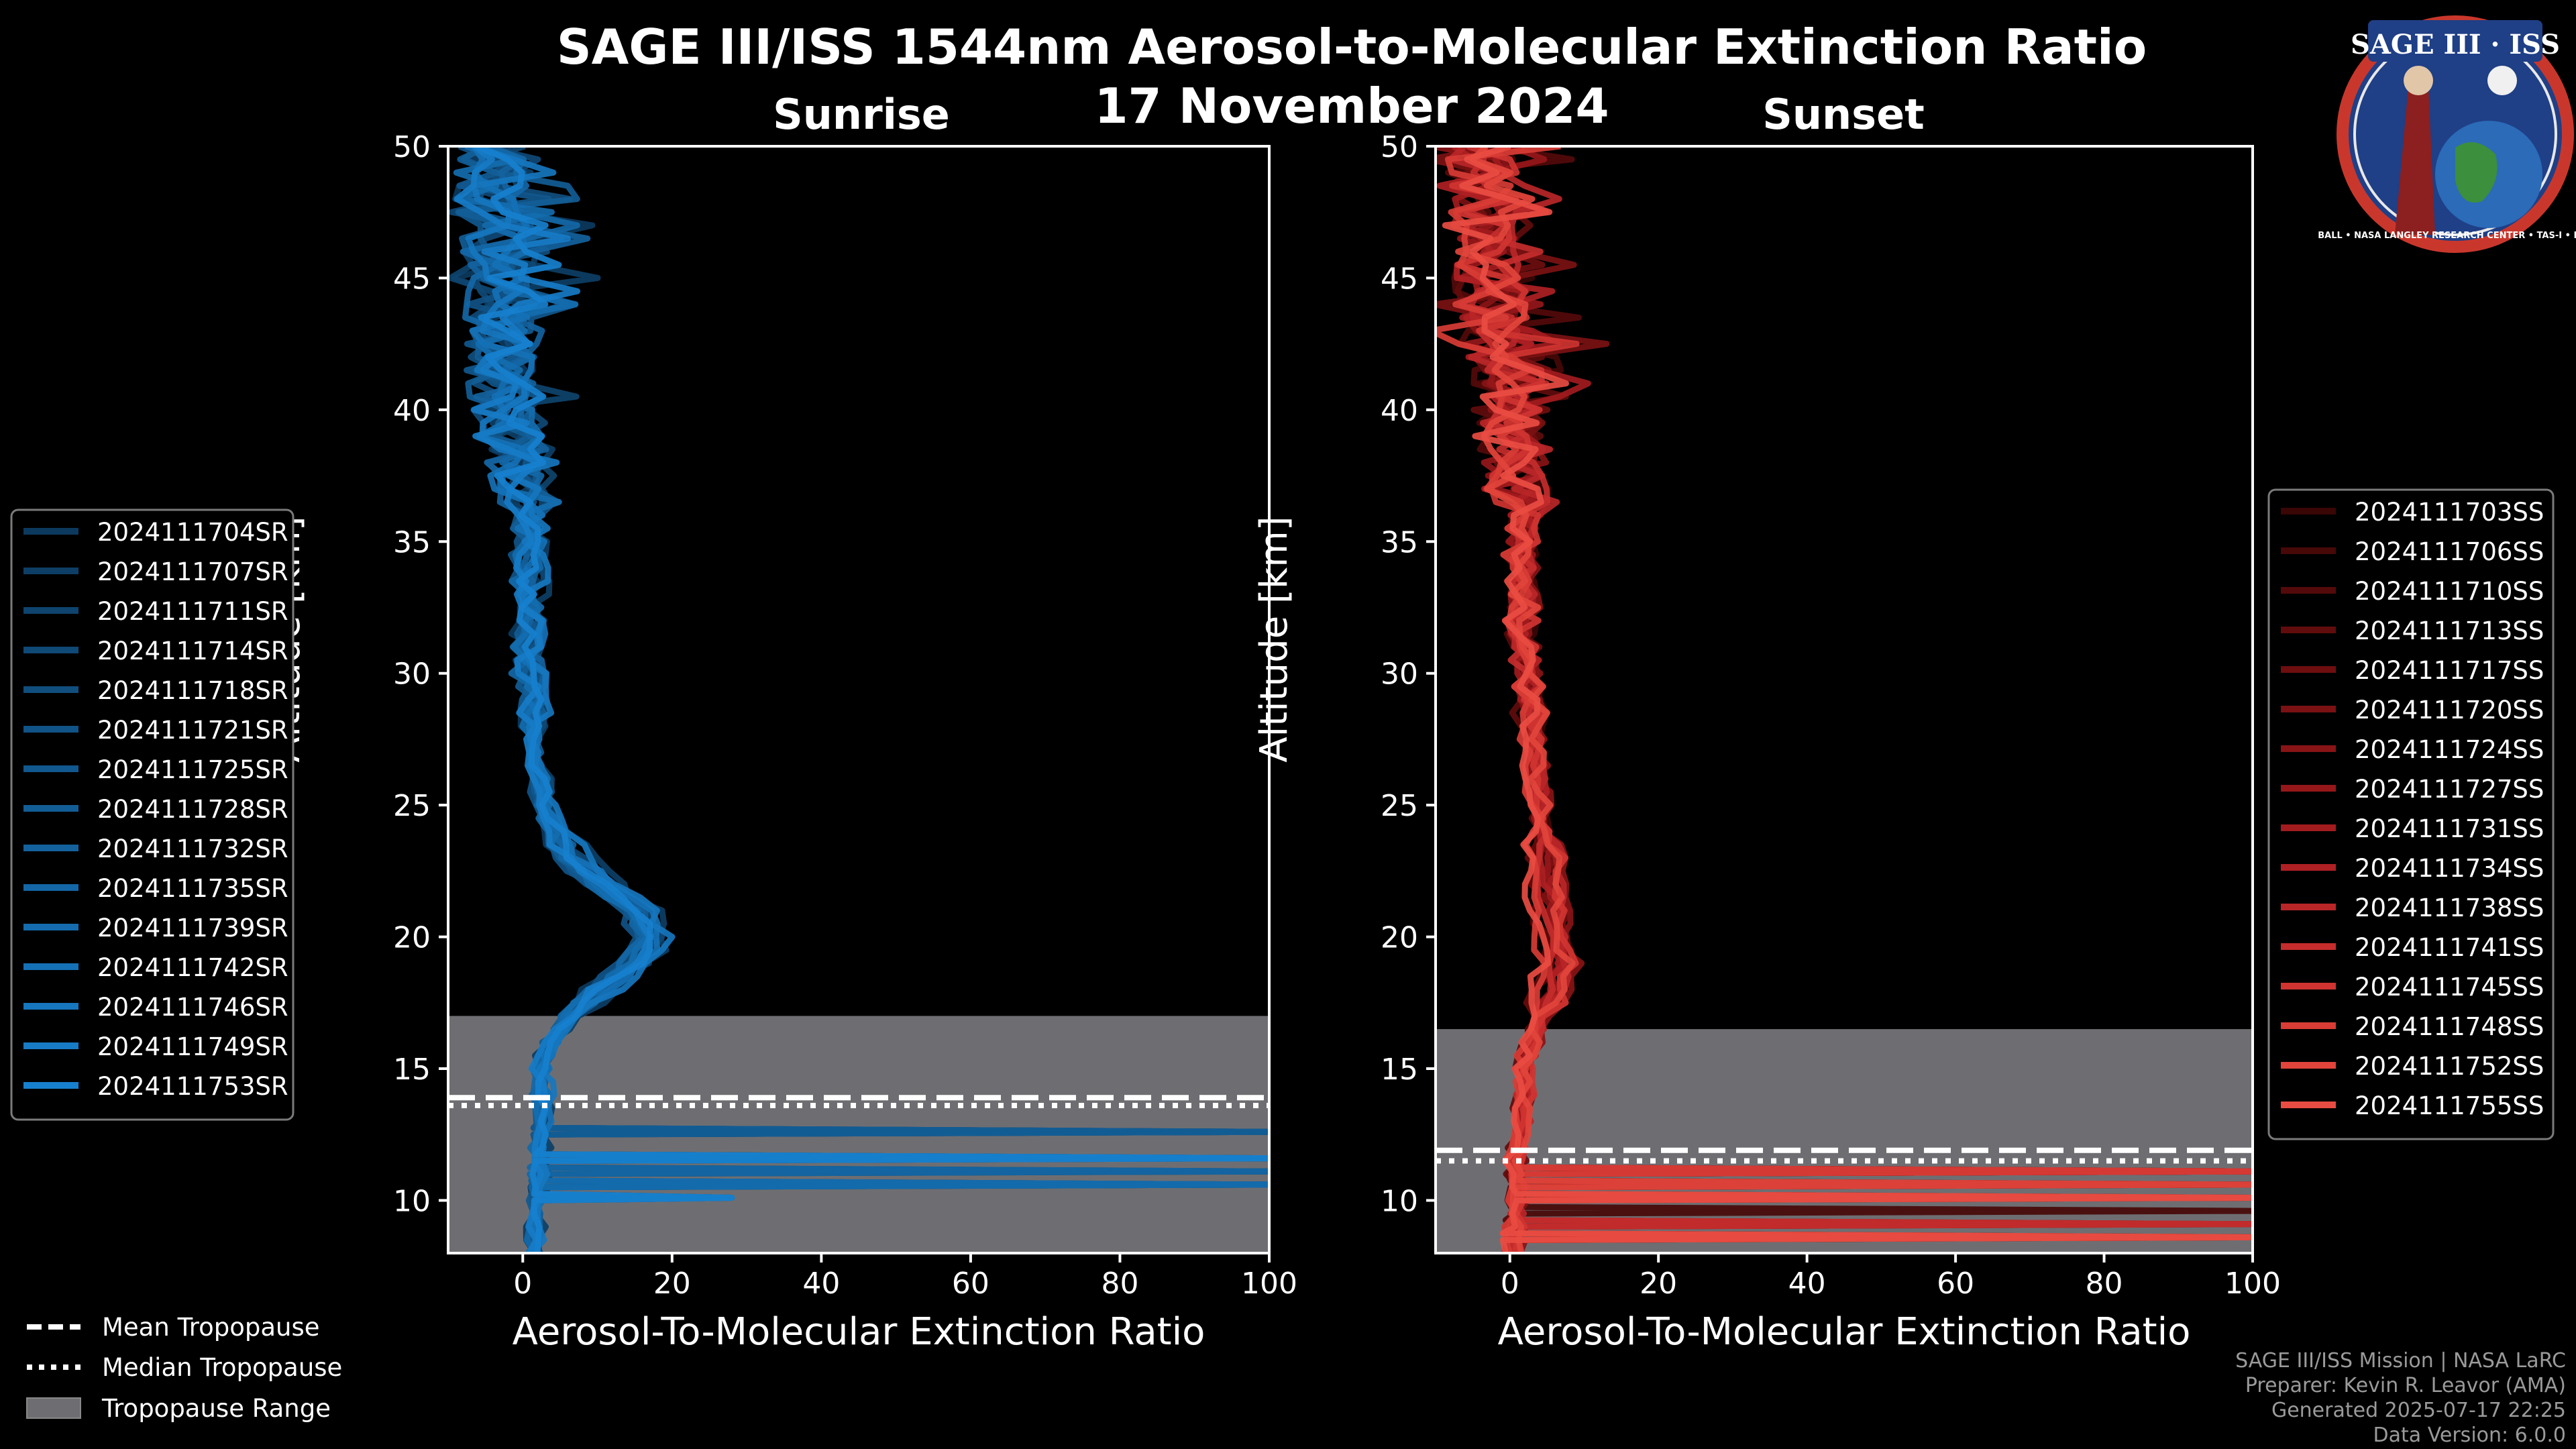 Image resolution: width=2576 pixels, height=1449 pixels. Describe the element at coordinates (192, 769) in the screenshot. I see `legend-label: 2024111725SR` at that location.